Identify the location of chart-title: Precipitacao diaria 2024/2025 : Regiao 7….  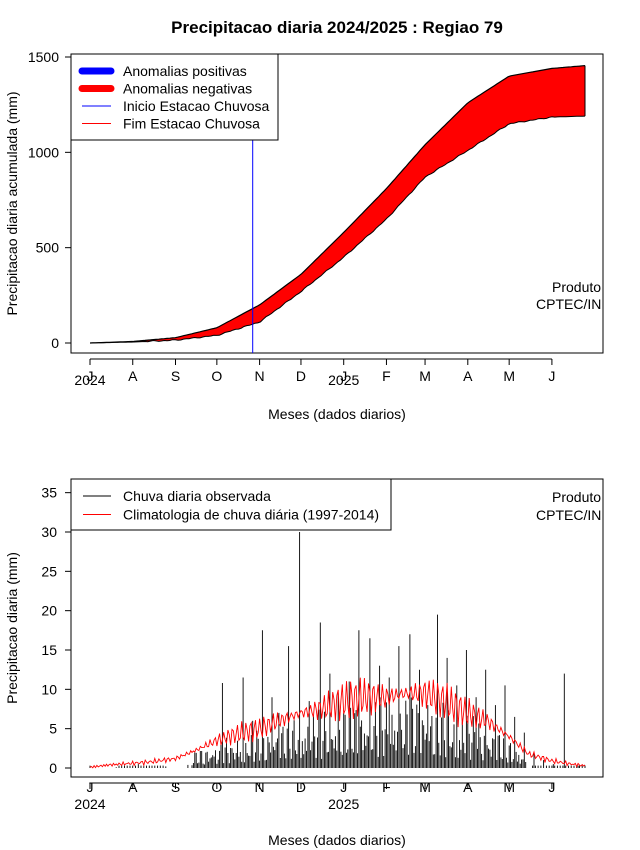
(337, 27).